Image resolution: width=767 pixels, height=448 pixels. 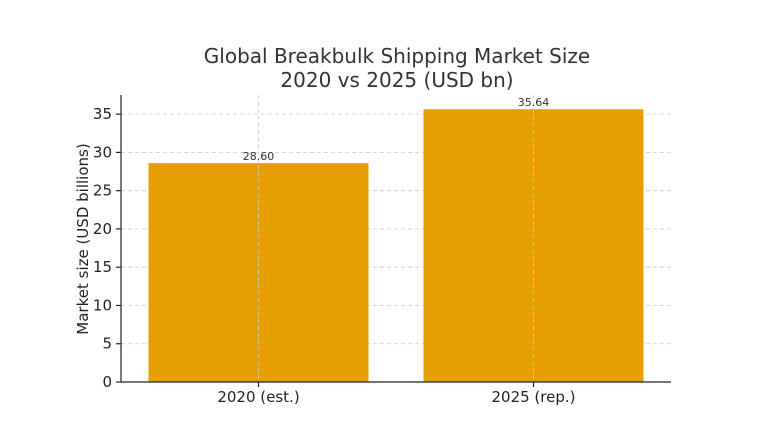 I want to click on y-tick-label: 35, so click(x=102, y=114).